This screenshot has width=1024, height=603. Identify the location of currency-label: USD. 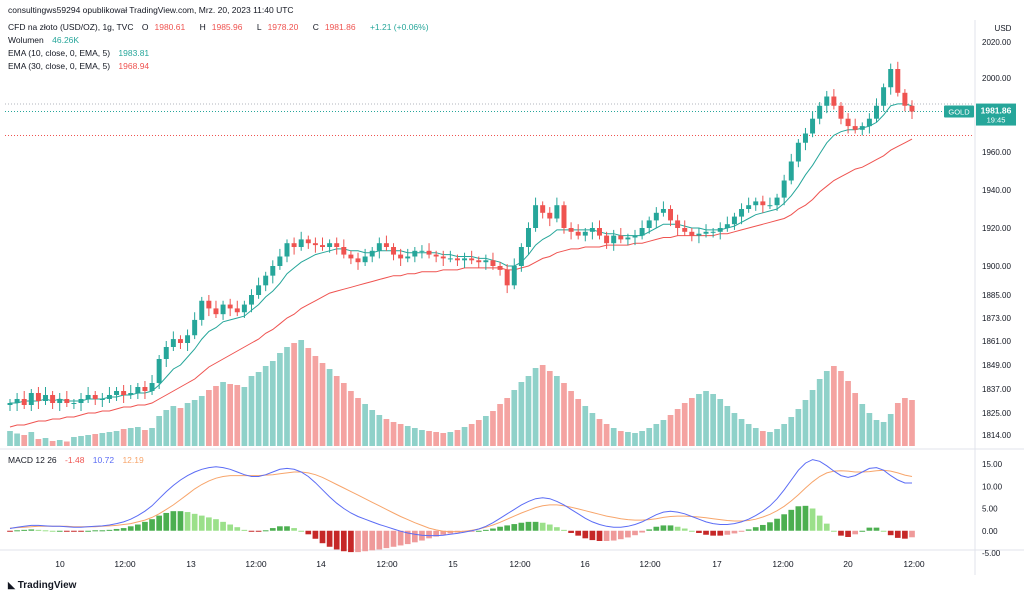
(1003, 28).